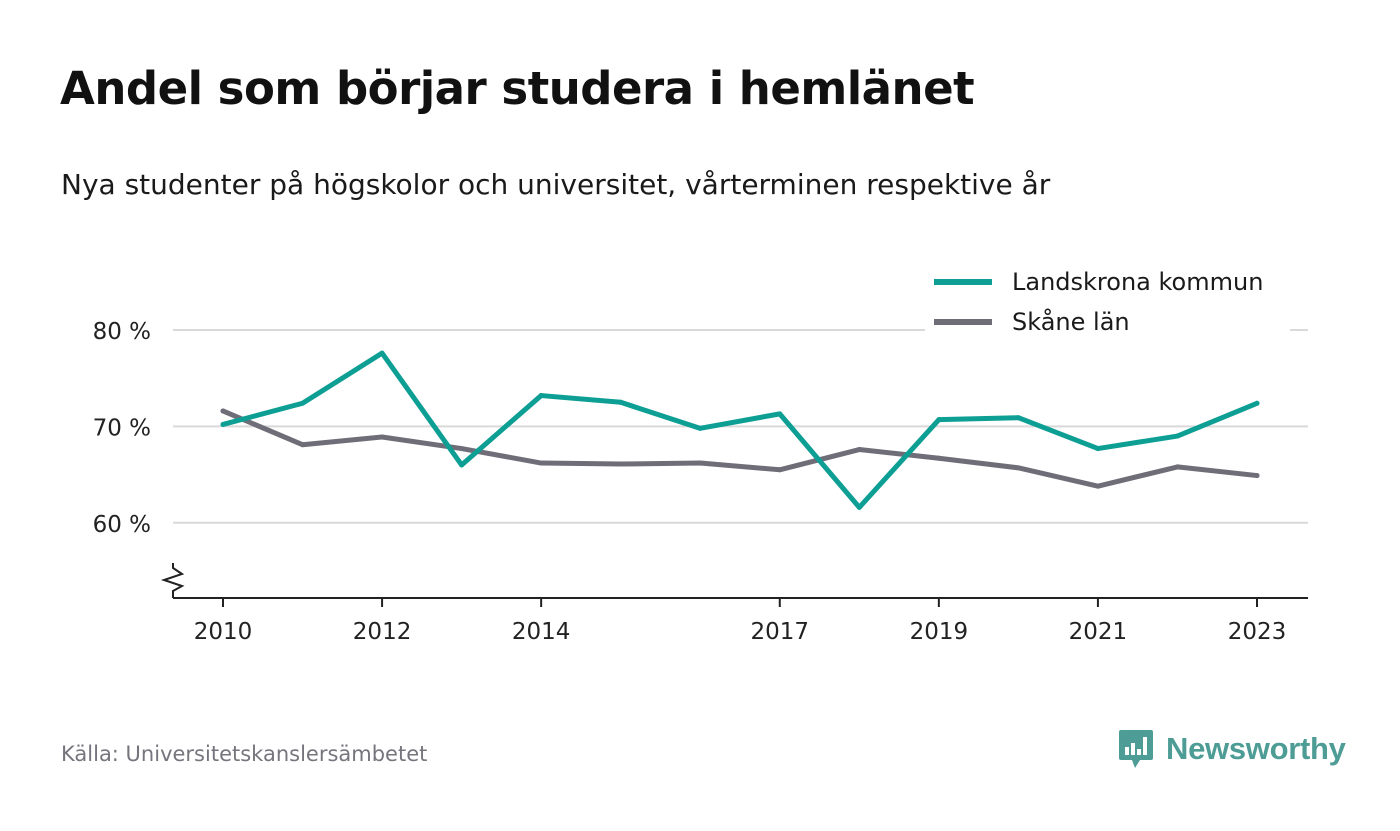 This screenshot has height=831, width=1400. I want to click on data-point-sk-ne-l-n-2010, so click(223, 411).